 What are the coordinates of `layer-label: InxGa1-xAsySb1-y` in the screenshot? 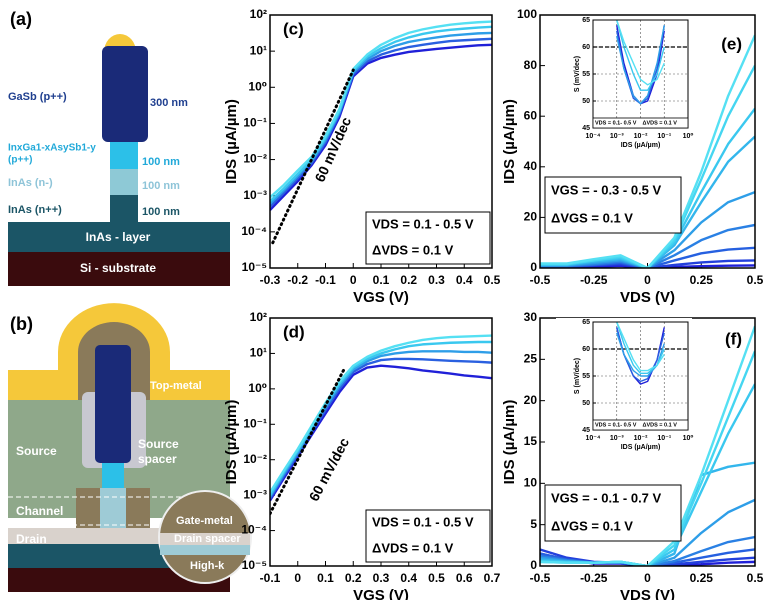 It's located at (52, 148).